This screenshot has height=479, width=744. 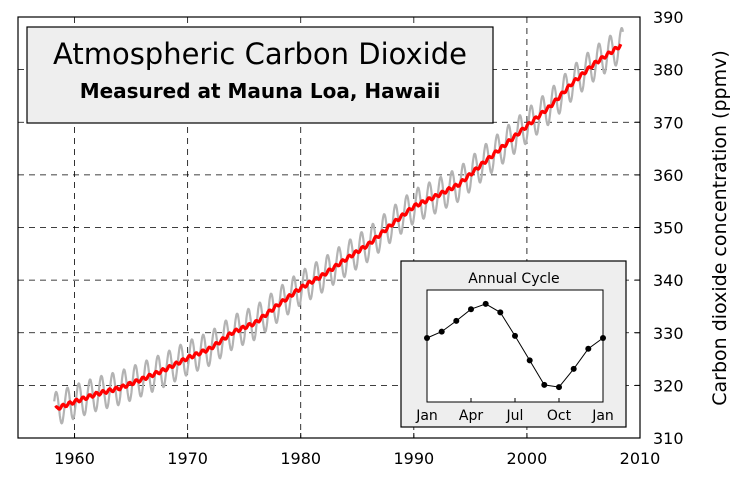 What do you see at coordinates (413, 458) in the screenshot?
I see `x-tick-label: 1990` at bounding box center [413, 458].